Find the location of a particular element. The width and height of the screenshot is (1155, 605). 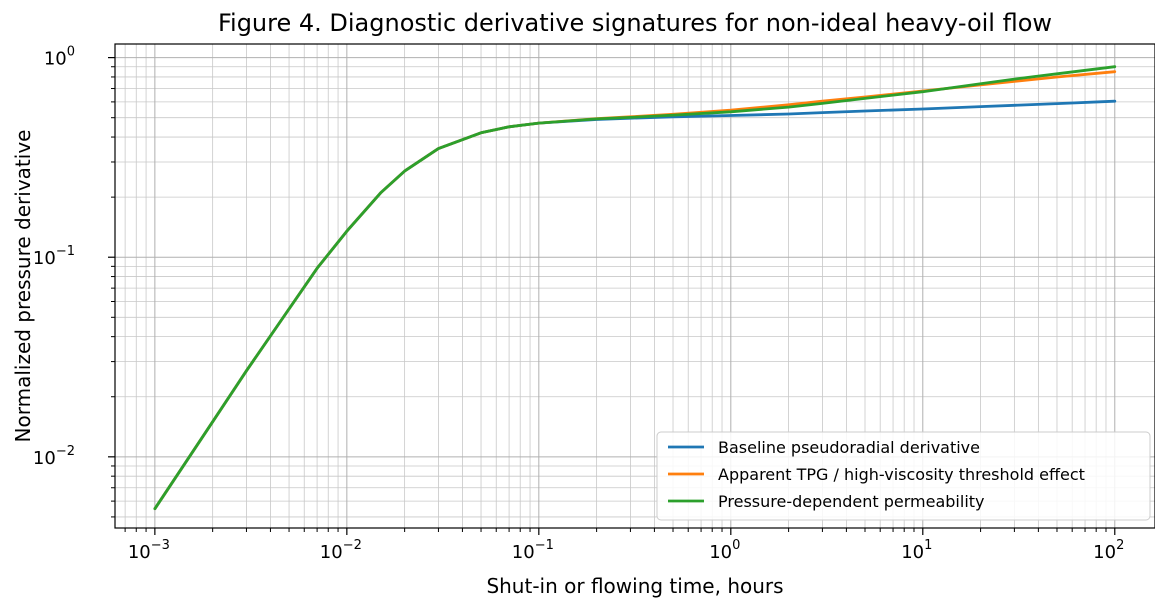

x-tick-label: 10² is located at coordinates (1108, 550).